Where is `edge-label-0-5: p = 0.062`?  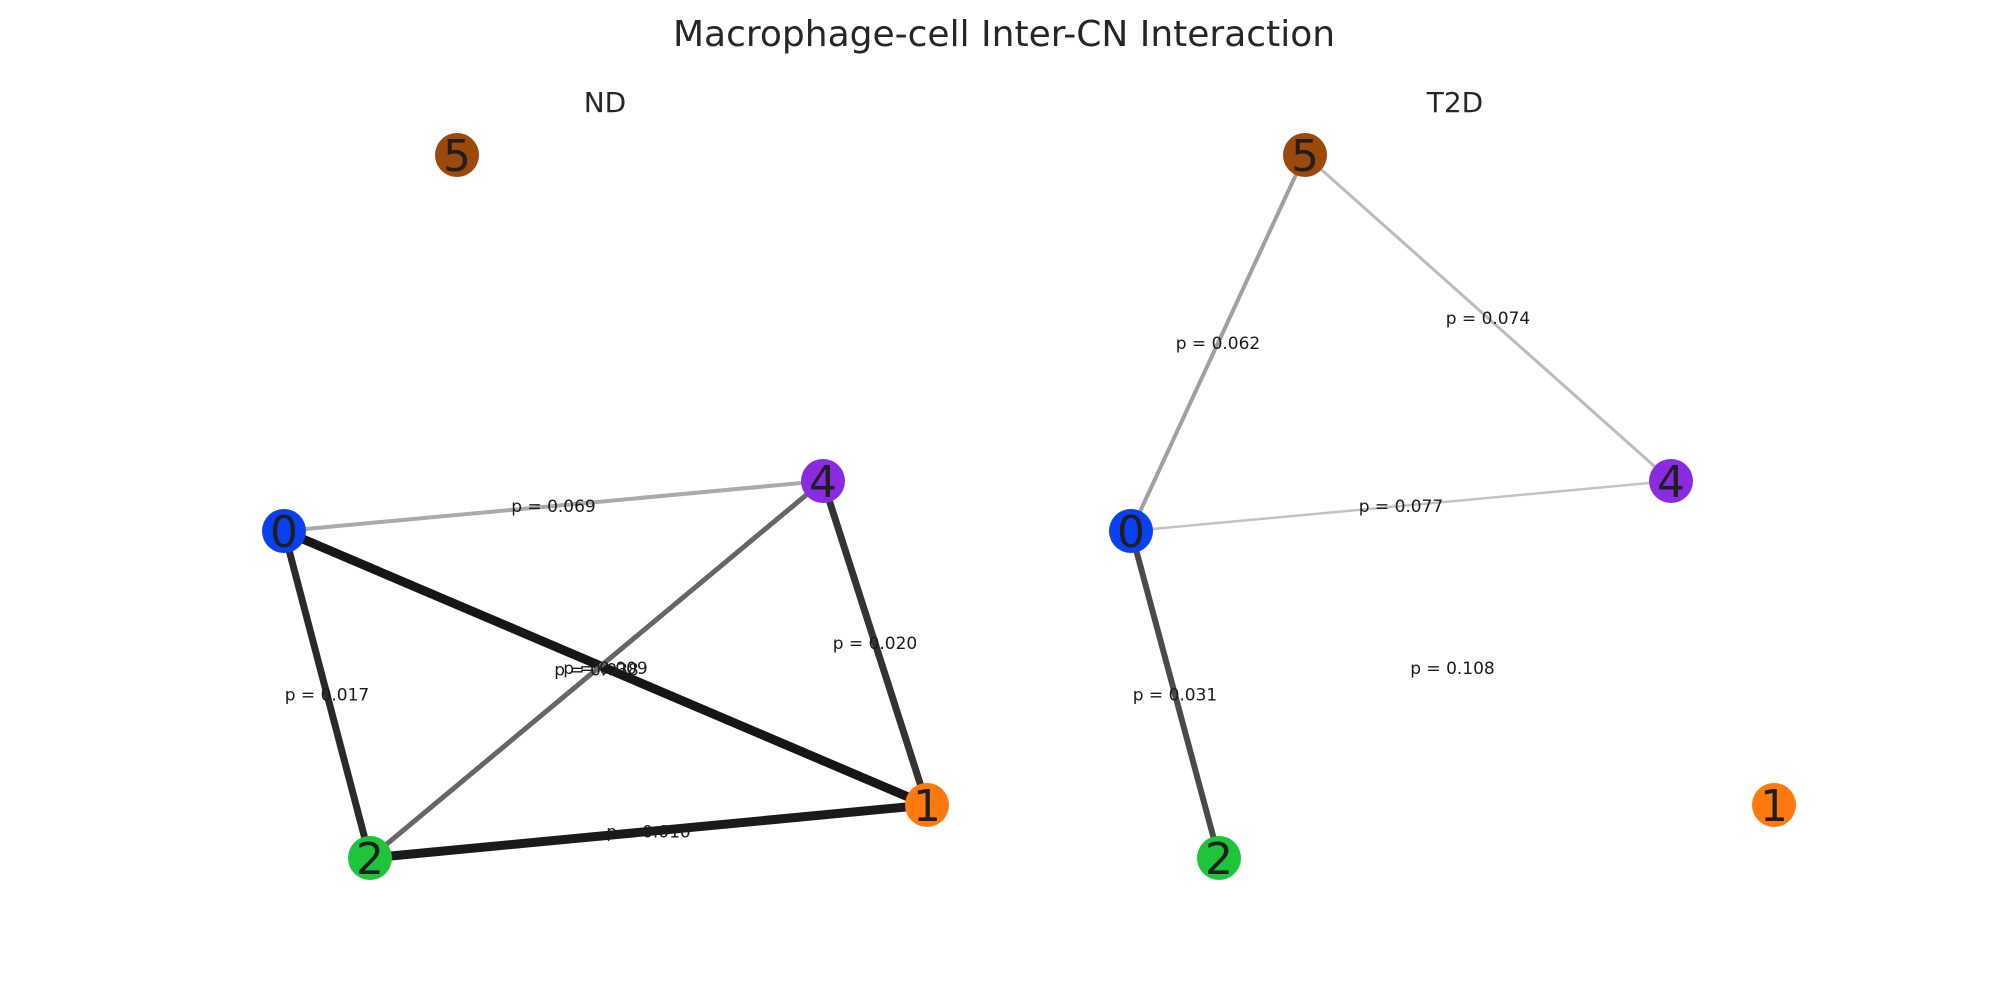
edge-label-0-5: p = 0.062 is located at coordinates (1218, 344).